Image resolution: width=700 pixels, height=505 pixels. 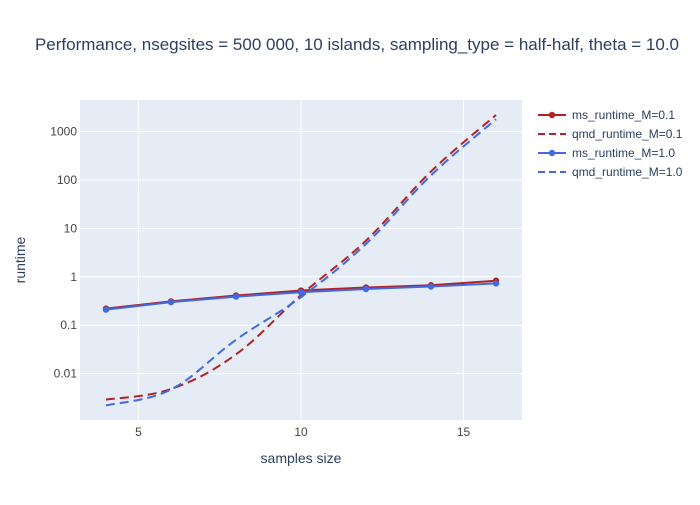 I want to click on legend-label: qmd_runtime_M=1.0, so click(x=627, y=172).